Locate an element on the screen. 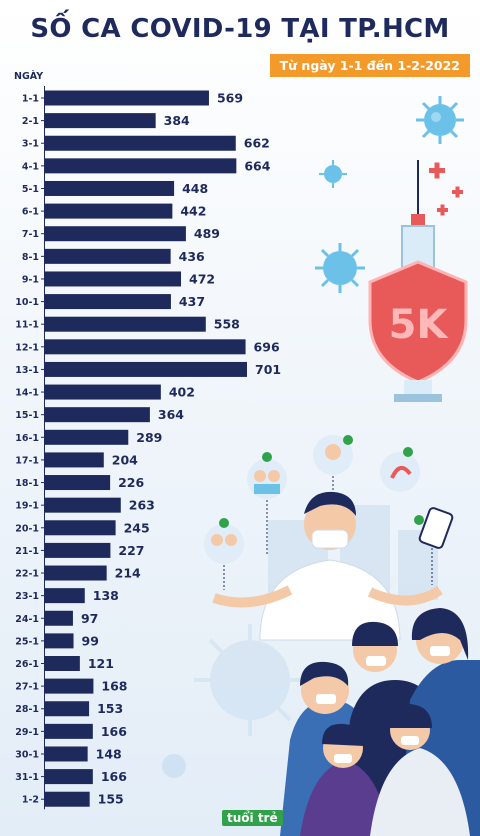 The image size is (480, 836). value-label: 569 is located at coordinates (230, 98).